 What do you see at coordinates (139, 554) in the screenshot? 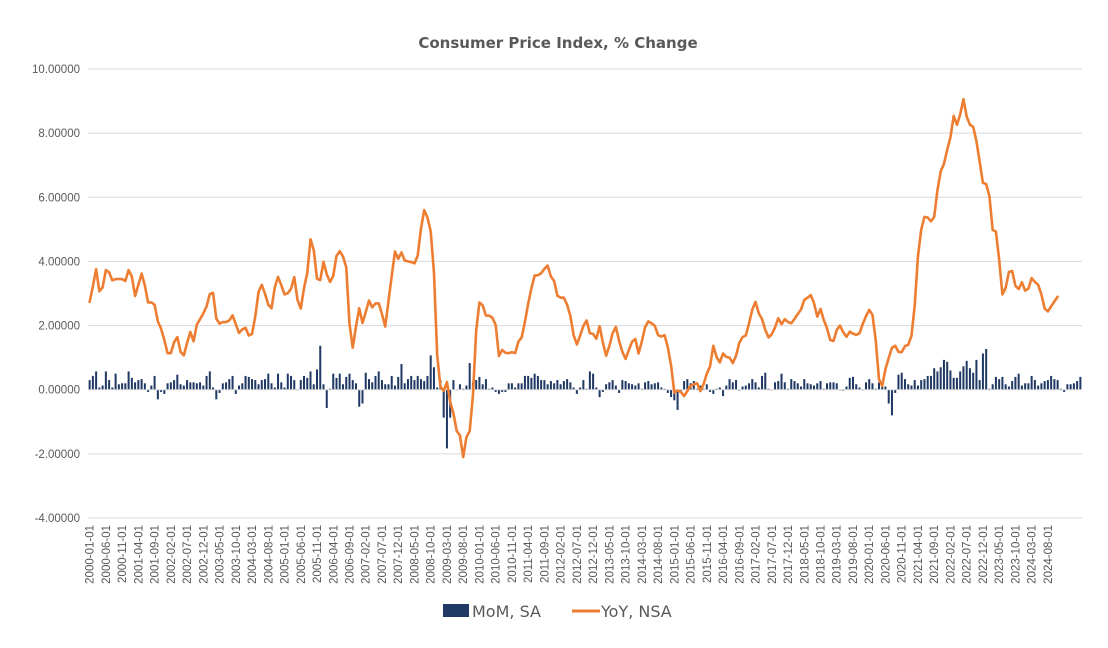
I see `x-tick-label: 2001-04-01` at bounding box center [139, 554].